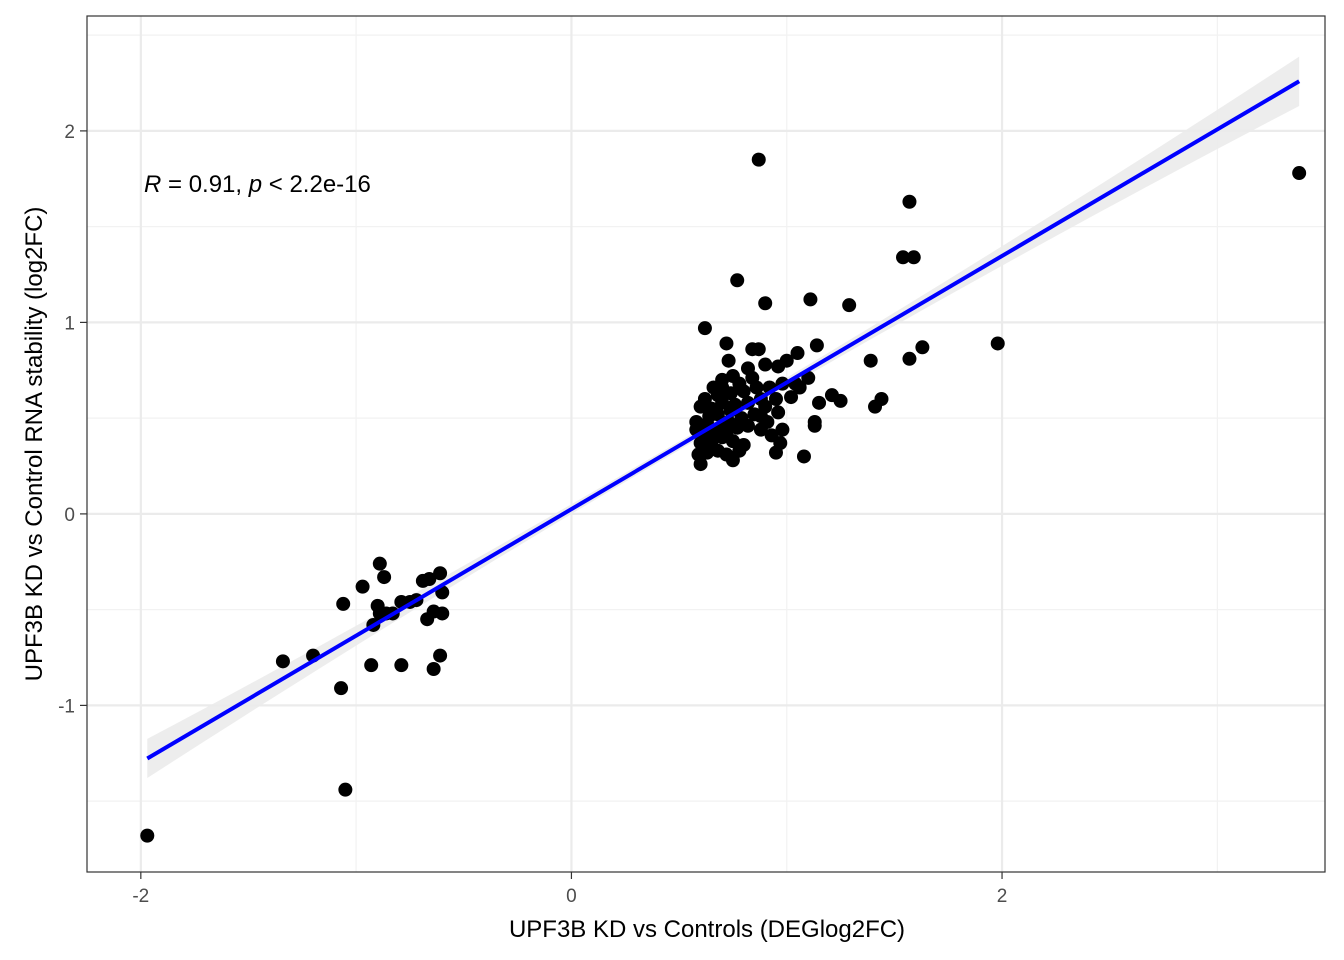 The height and width of the screenshot is (960, 1344). What do you see at coordinates (66, 706) in the screenshot?
I see `y-tick-label: -1` at bounding box center [66, 706].